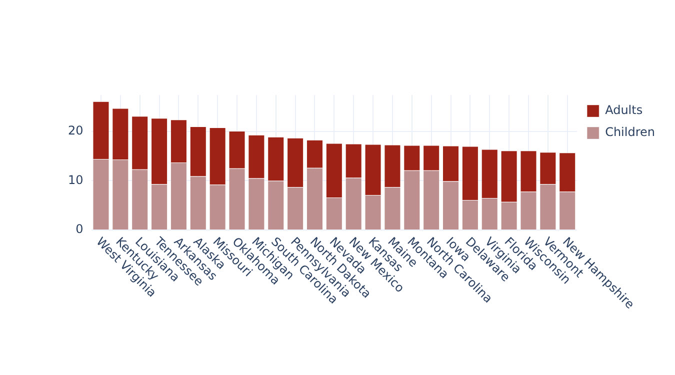  I want to click on legend-label: Children, so click(630, 132).